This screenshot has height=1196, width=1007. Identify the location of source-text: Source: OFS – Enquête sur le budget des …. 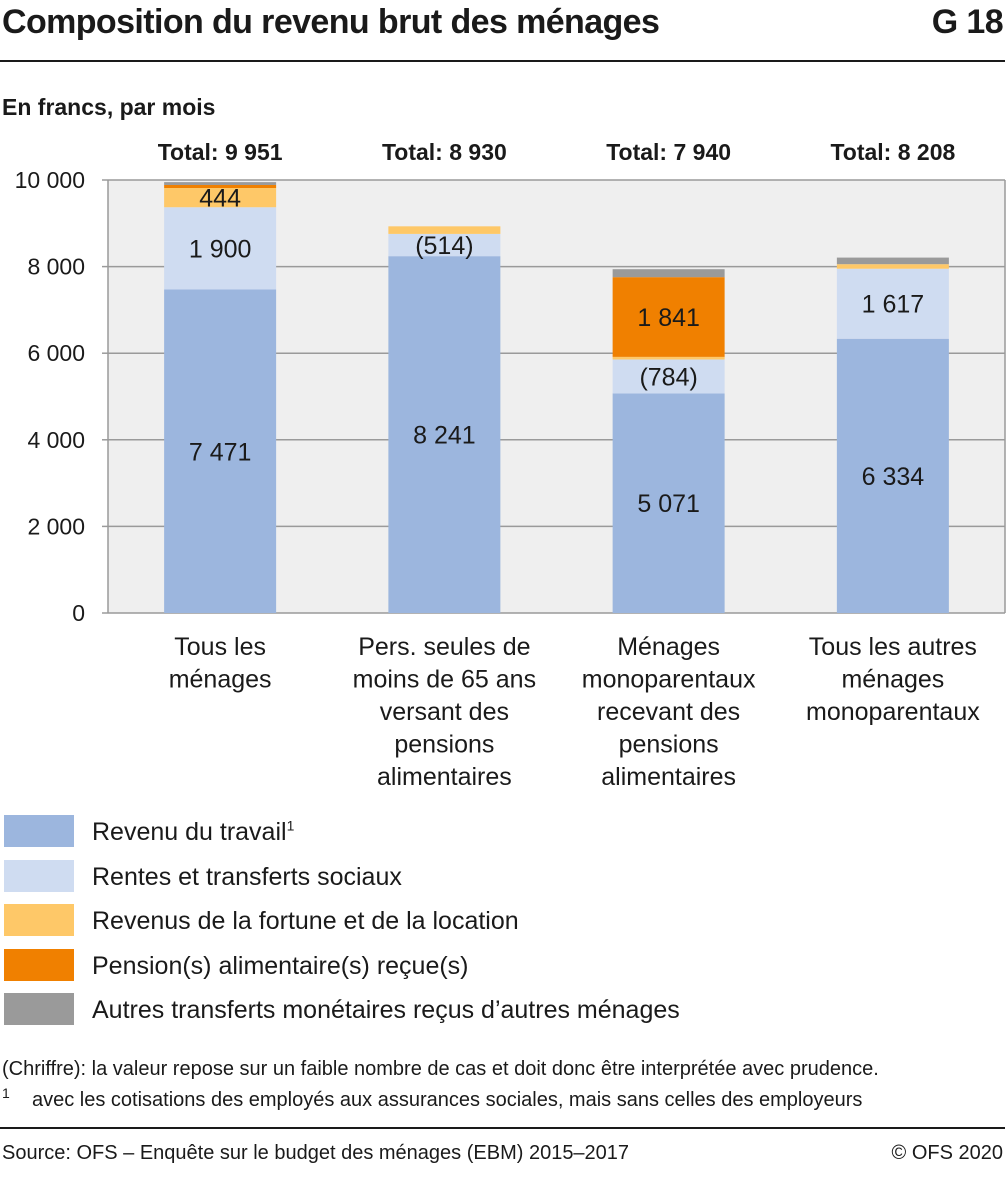
(316, 1153).